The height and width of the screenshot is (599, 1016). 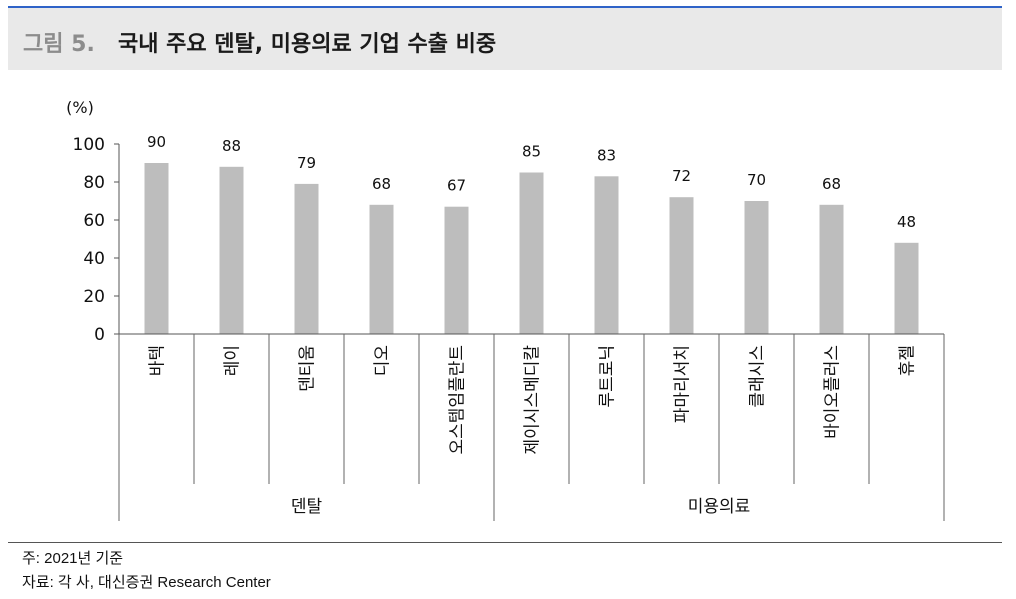 I want to click on x-category-label: 휴젤, so click(x=908, y=360).